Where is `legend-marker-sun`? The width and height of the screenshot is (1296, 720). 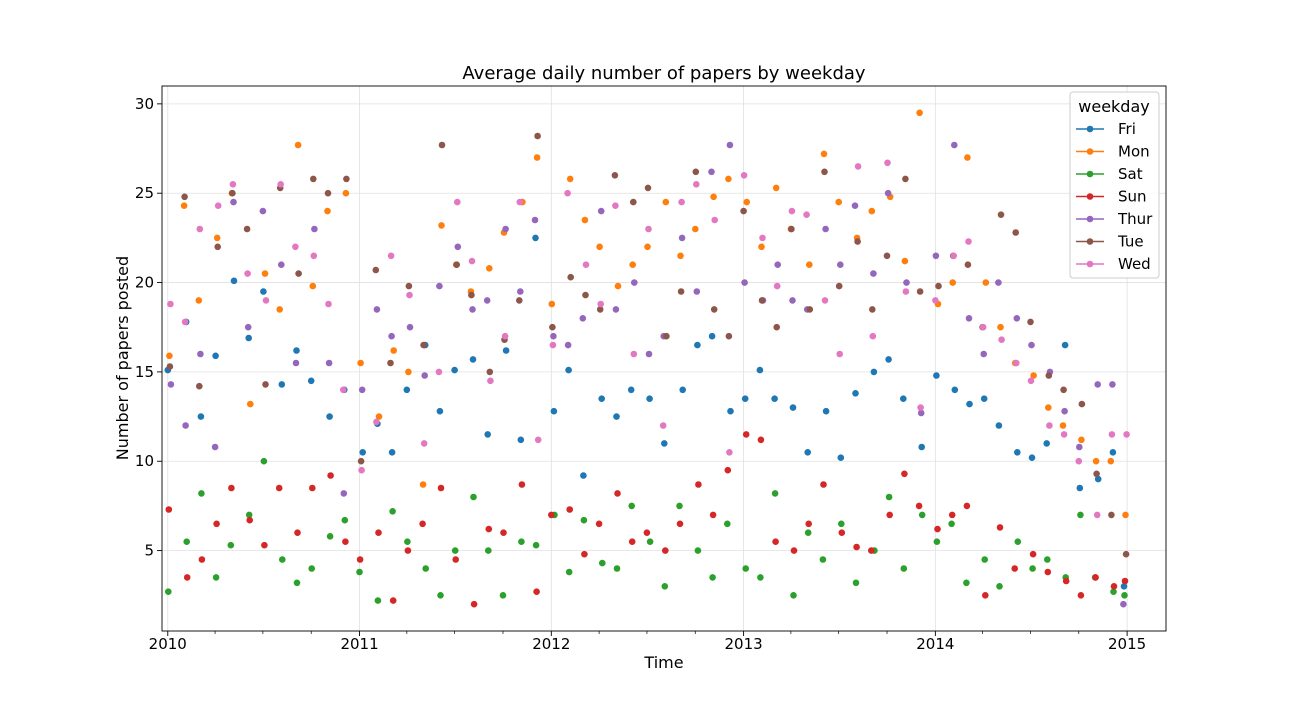 legend-marker-sun is located at coordinates (1090, 196).